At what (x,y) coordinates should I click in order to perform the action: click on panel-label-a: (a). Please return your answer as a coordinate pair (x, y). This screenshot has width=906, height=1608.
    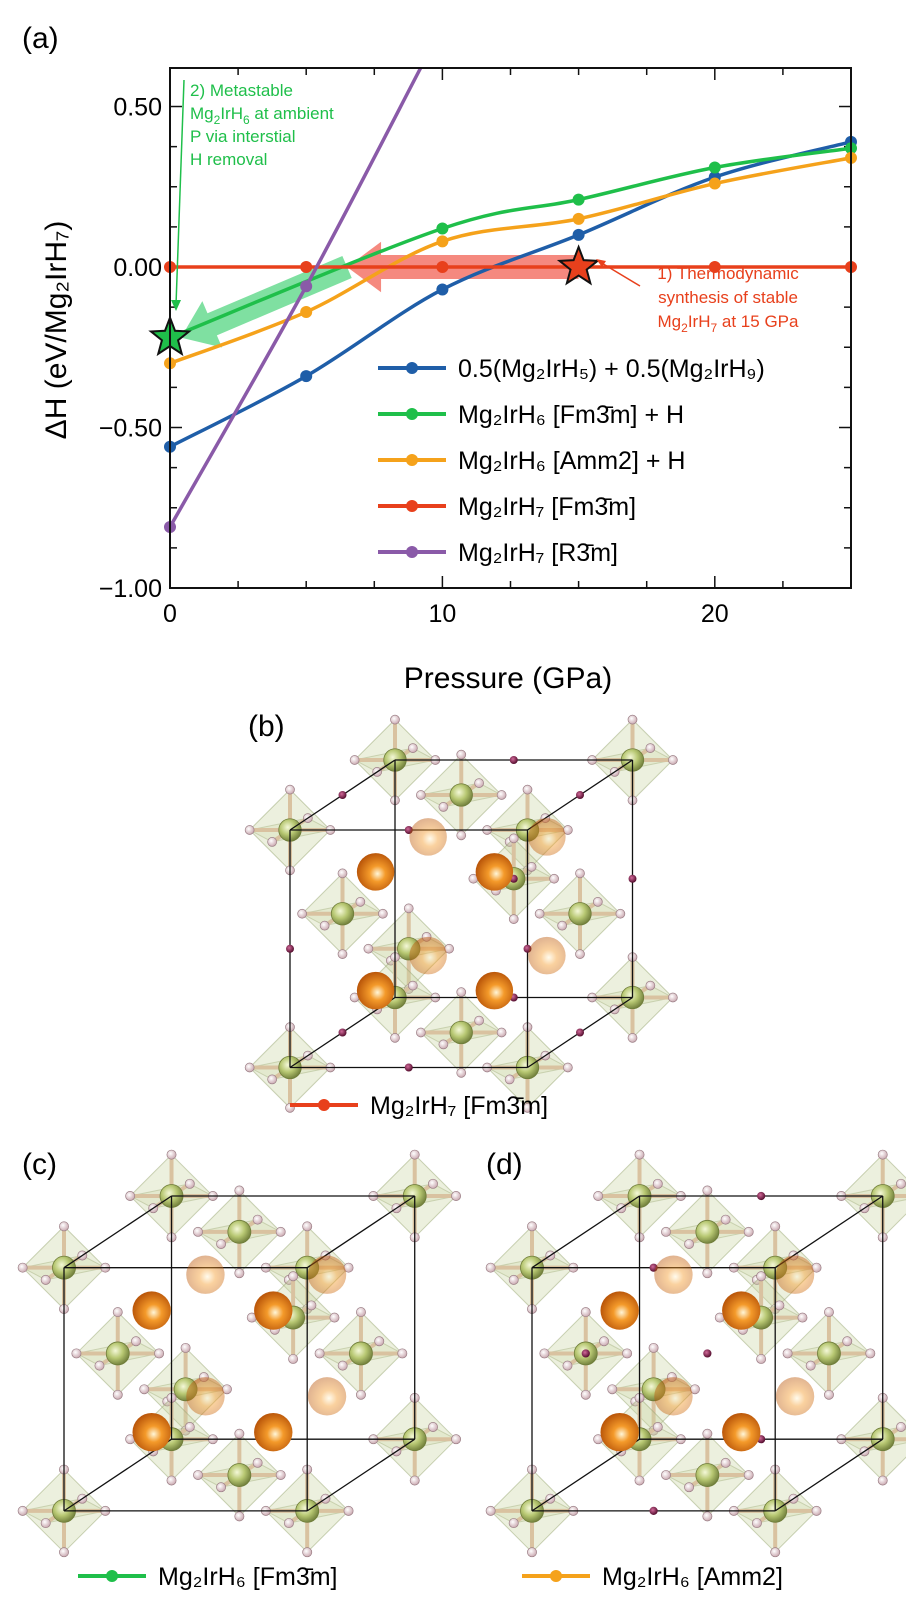
    Looking at the image, I should click on (40, 38).